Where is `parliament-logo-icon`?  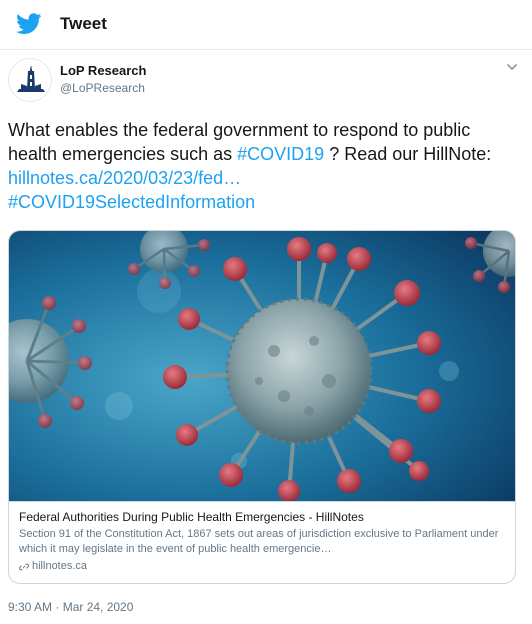 parliament-logo-icon is located at coordinates (31, 78).